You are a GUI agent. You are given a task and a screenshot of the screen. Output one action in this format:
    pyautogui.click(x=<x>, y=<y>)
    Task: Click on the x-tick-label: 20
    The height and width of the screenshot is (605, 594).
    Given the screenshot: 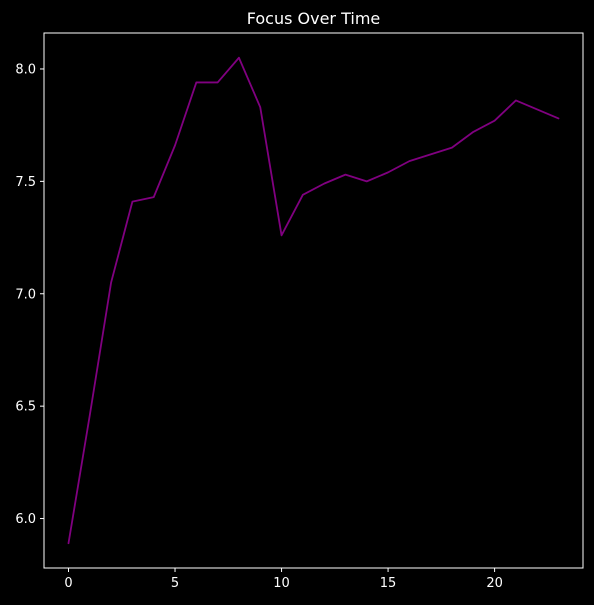 What is the action you would take?
    pyautogui.click(x=494, y=583)
    